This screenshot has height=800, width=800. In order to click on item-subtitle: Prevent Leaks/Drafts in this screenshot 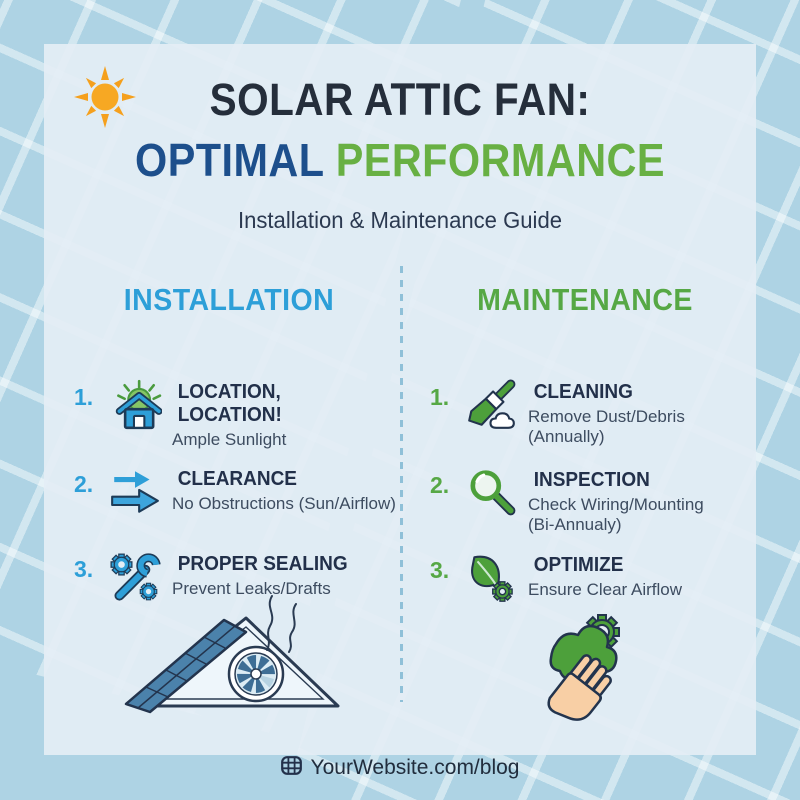, I will do `click(251, 588)`.